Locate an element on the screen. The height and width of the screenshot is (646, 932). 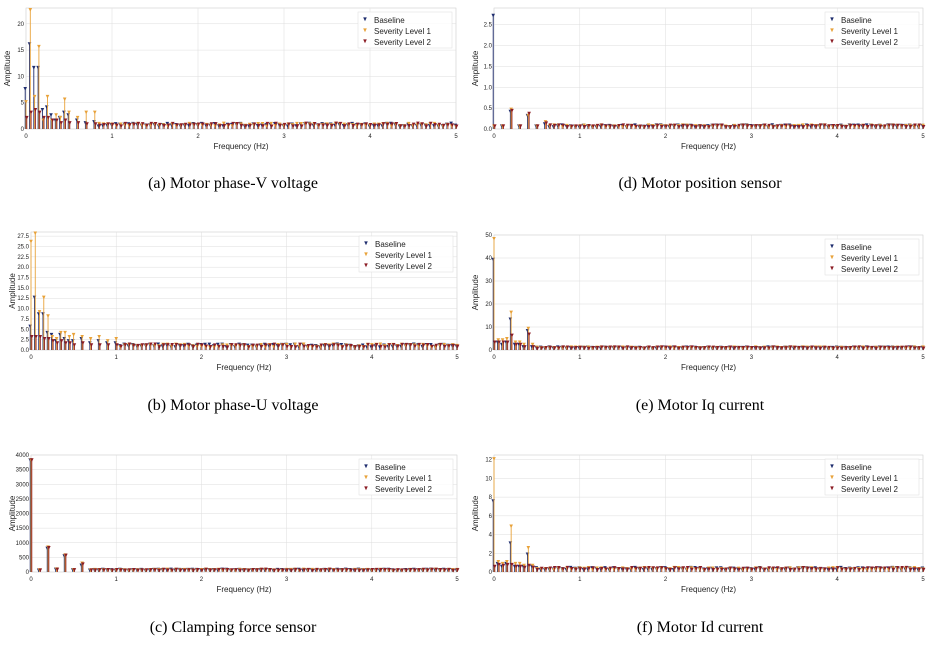
y-tick-label: 20.0 is located at coordinates (23, 268).